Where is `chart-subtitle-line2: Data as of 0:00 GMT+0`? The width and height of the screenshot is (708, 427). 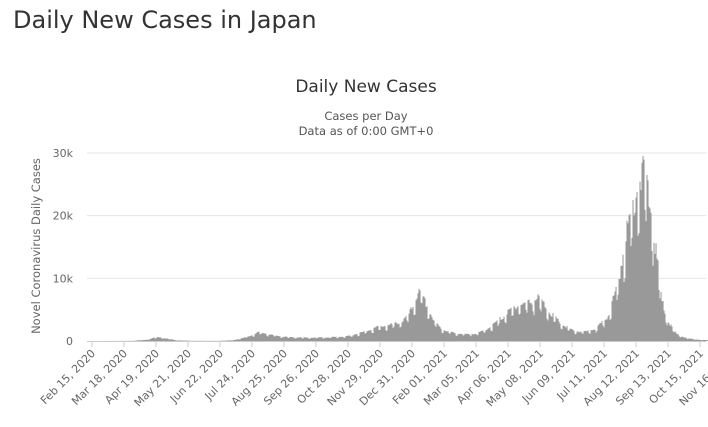
chart-subtitle-line2: Data as of 0:00 GMT+0 is located at coordinates (366, 131).